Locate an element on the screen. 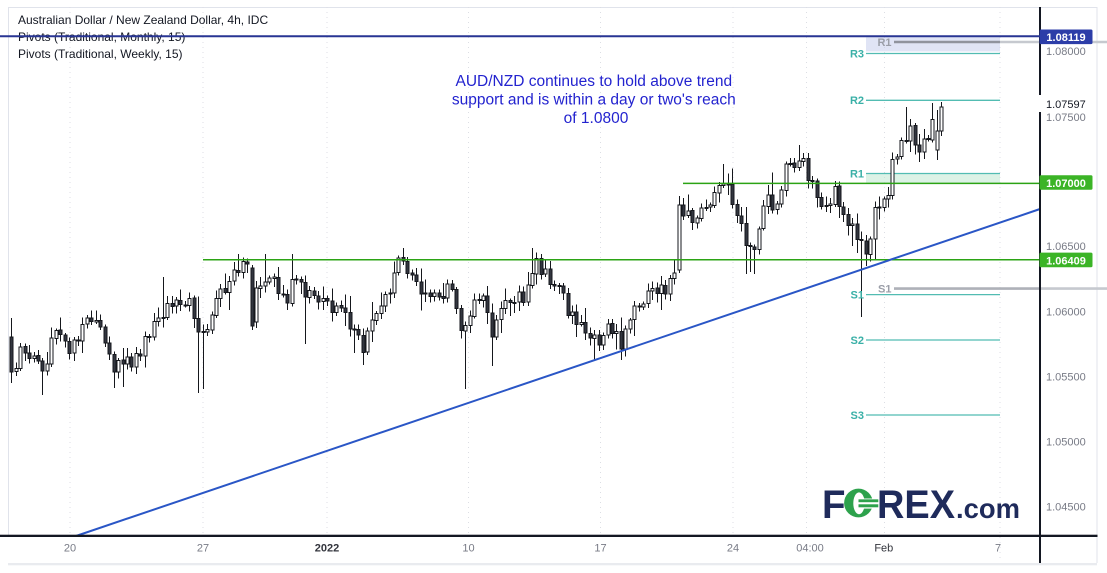 The width and height of the screenshot is (1107, 573). svg-text: 1.06500 is located at coordinates (1066, 247).